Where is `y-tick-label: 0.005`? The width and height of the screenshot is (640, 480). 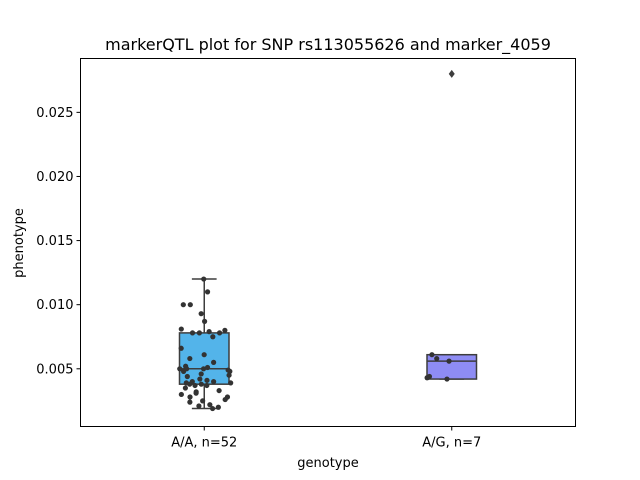 y-tick-label: 0.005 is located at coordinates (54, 369).